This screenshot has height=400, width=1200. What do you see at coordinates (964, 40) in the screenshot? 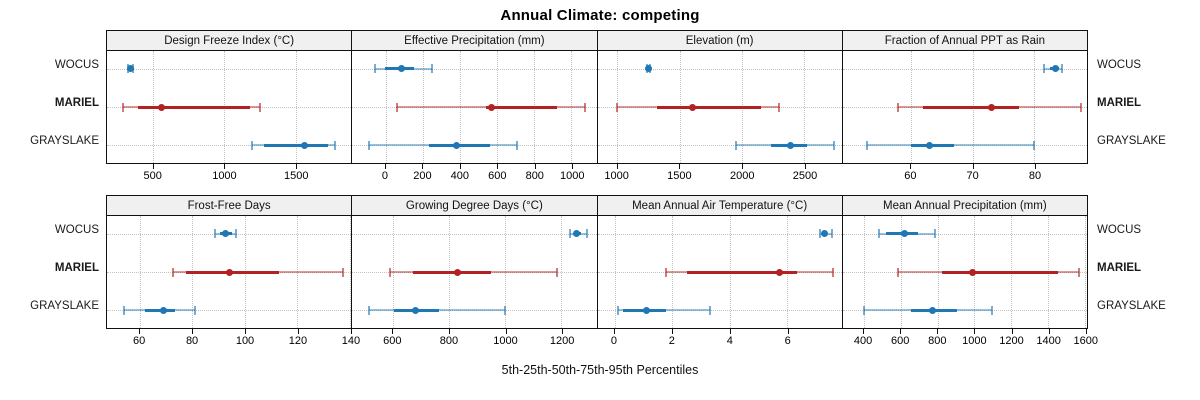
I see `panel-title: Fraction of Annual PPT as Rain` at bounding box center [964, 40].